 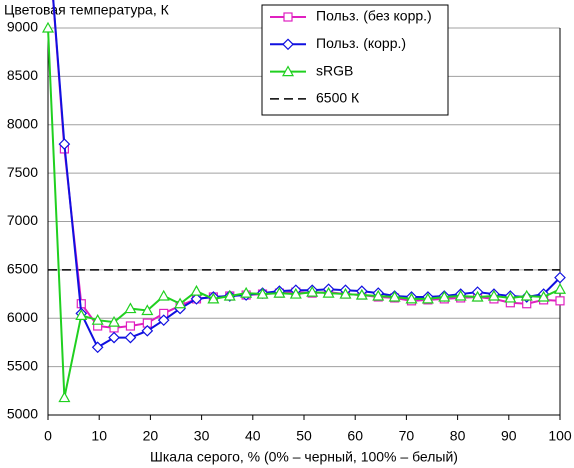 What do you see at coordinates (22, 123) in the screenshot?
I see `y-tick-label: 8000` at bounding box center [22, 123].